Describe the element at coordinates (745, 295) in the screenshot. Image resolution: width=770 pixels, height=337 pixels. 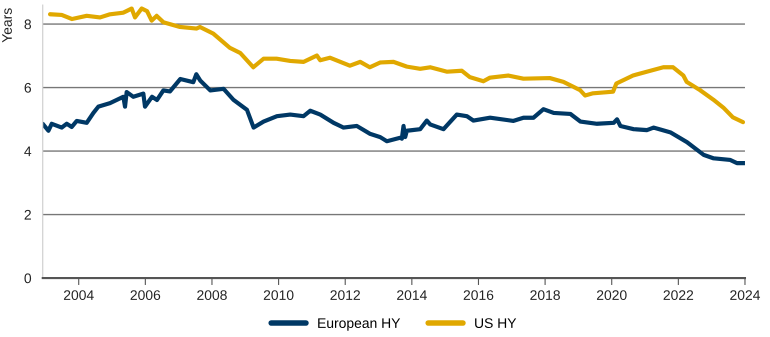
I see `x-tick-label: 2024` at that location.